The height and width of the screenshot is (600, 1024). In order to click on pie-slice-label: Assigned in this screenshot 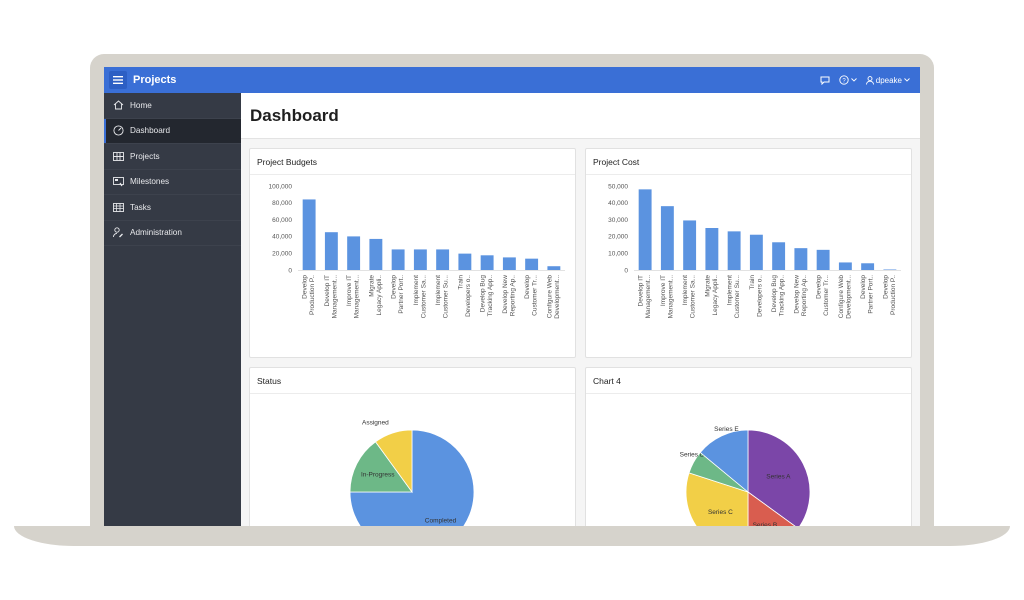, I will do `click(375, 422)`.